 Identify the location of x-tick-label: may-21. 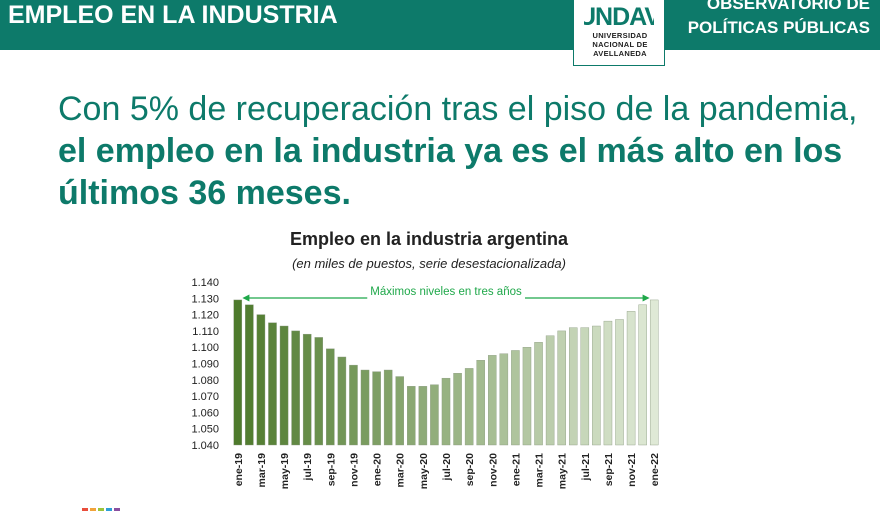
(563, 471).